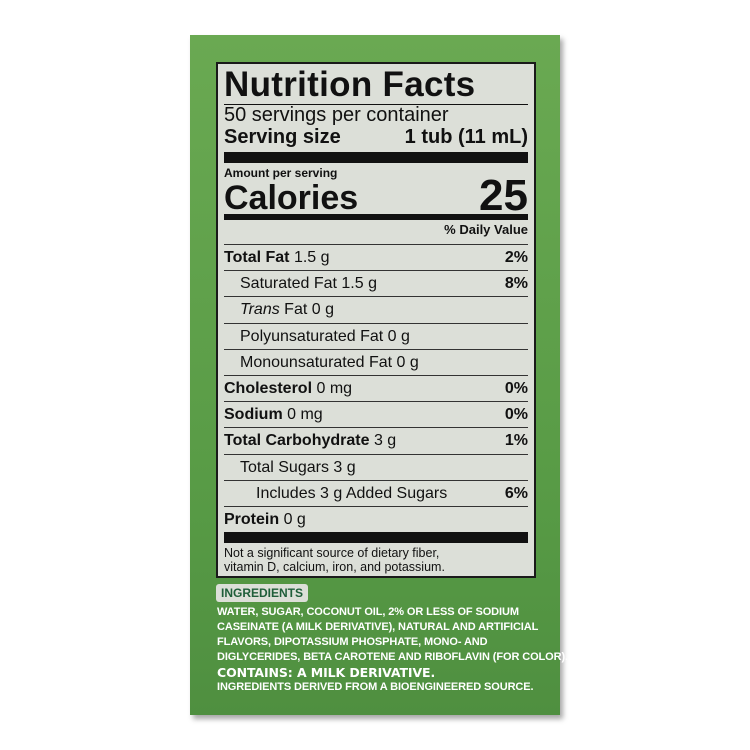 The width and height of the screenshot is (750, 750). Describe the element at coordinates (376, 414) in the screenshot. I see `nutrient-row: Sodium 0 mg 0%` at that location.